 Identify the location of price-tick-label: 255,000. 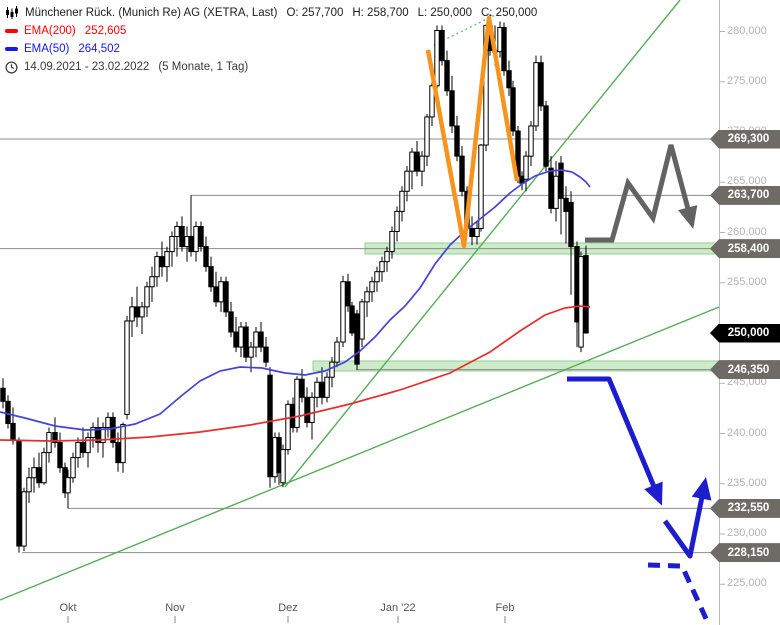
(747, 281).